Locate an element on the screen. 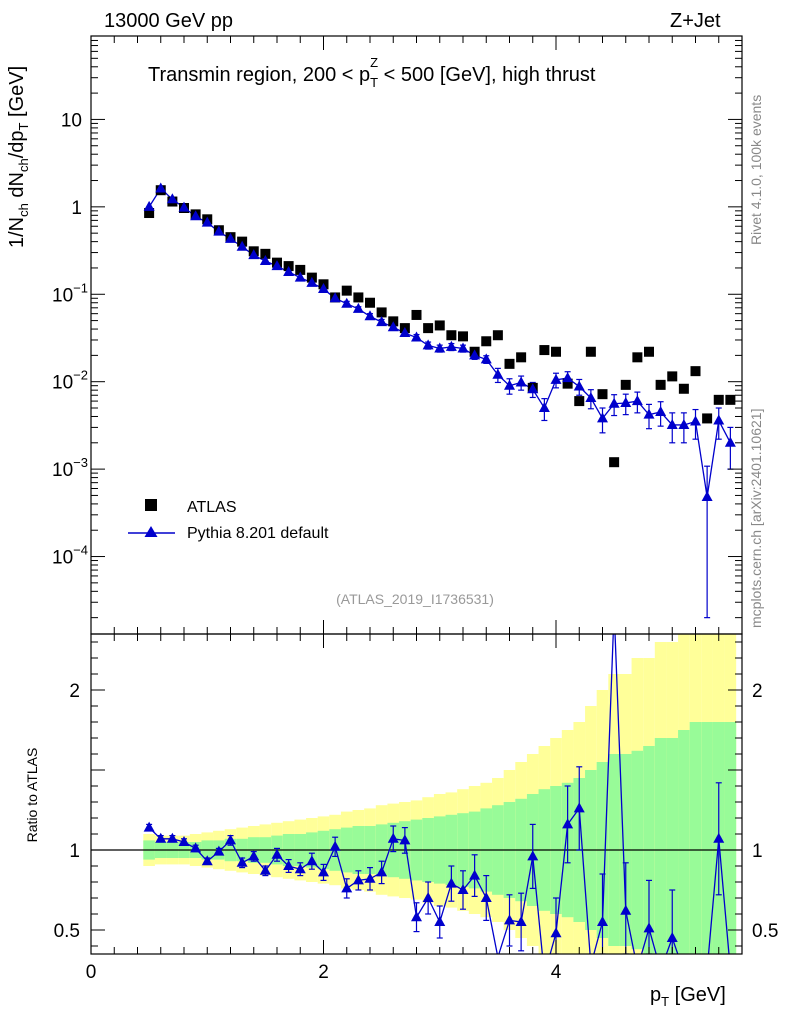 This screenshot has width=786, height=1024. ratio-y-tick-label-left: 2 is located at coordinates (74, 691).